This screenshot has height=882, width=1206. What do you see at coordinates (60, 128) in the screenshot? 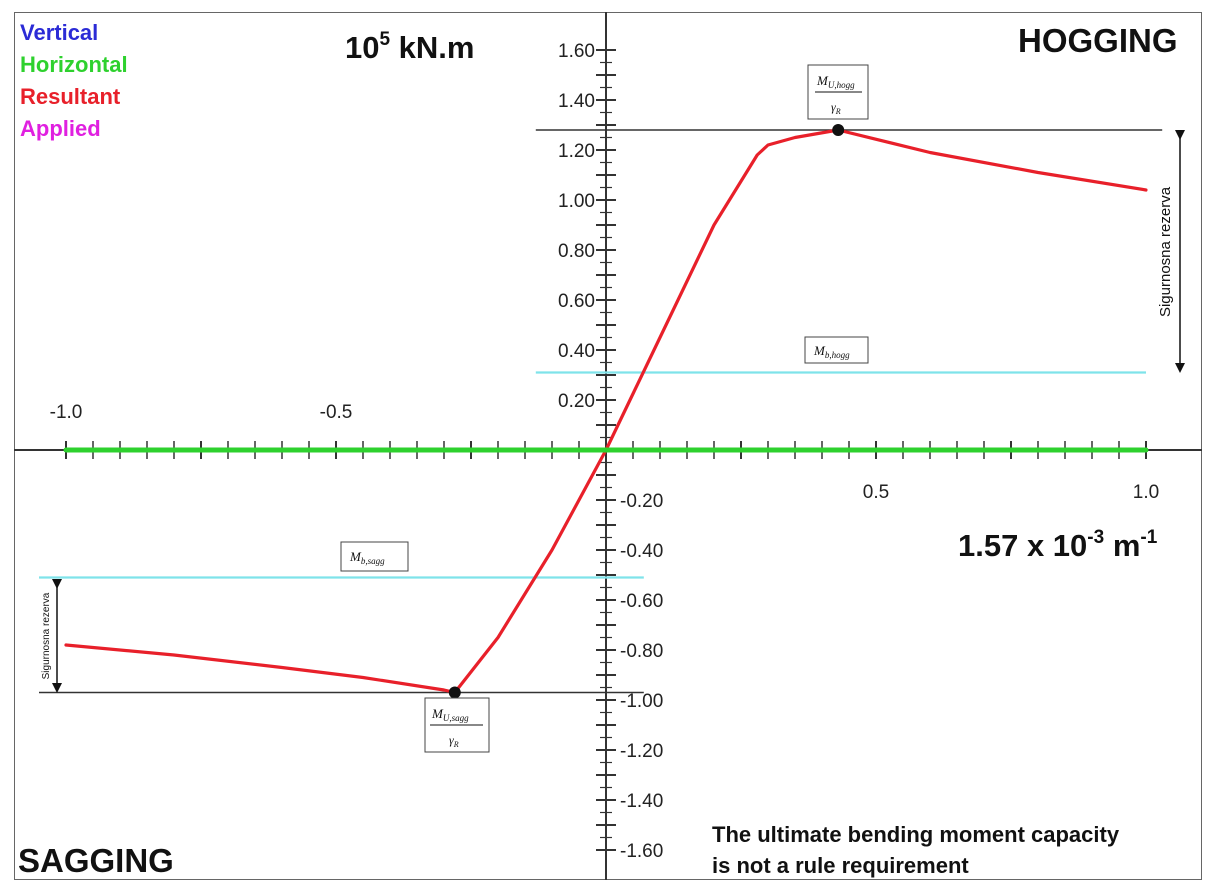
I see `legend-item-applied: Applied` at bounding box center [60, 128].